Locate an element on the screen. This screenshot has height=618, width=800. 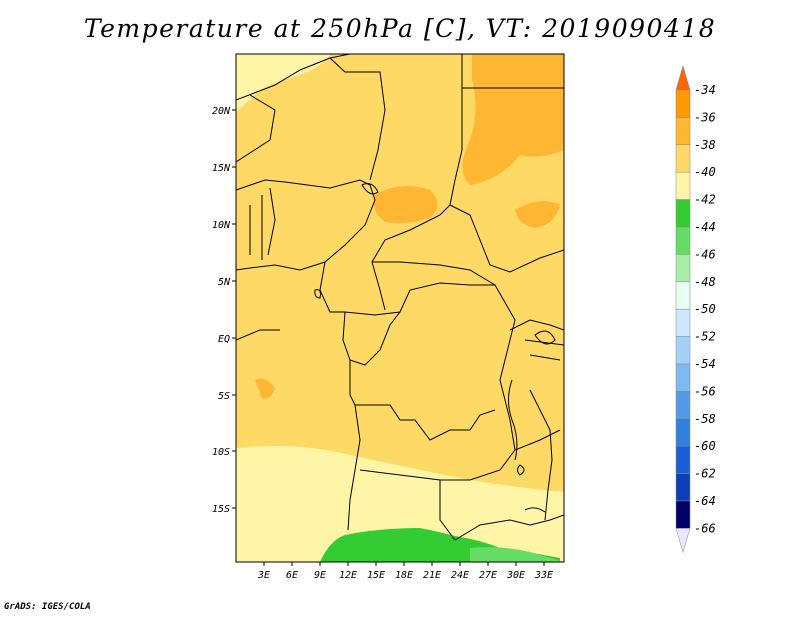
colorbar-label: -34 is located at coordinates (705, 90).